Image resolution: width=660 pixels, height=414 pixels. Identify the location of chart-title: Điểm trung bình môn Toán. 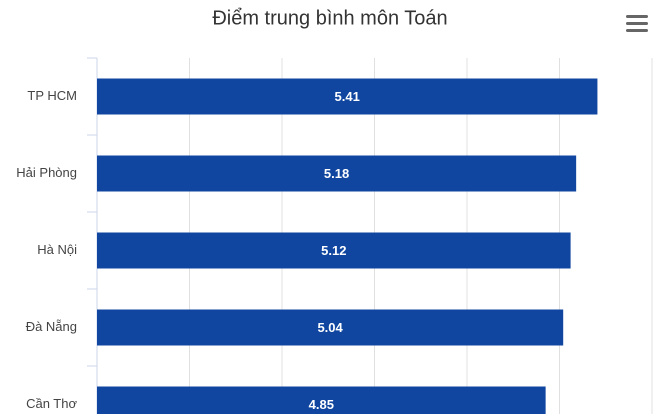
(329, 18).